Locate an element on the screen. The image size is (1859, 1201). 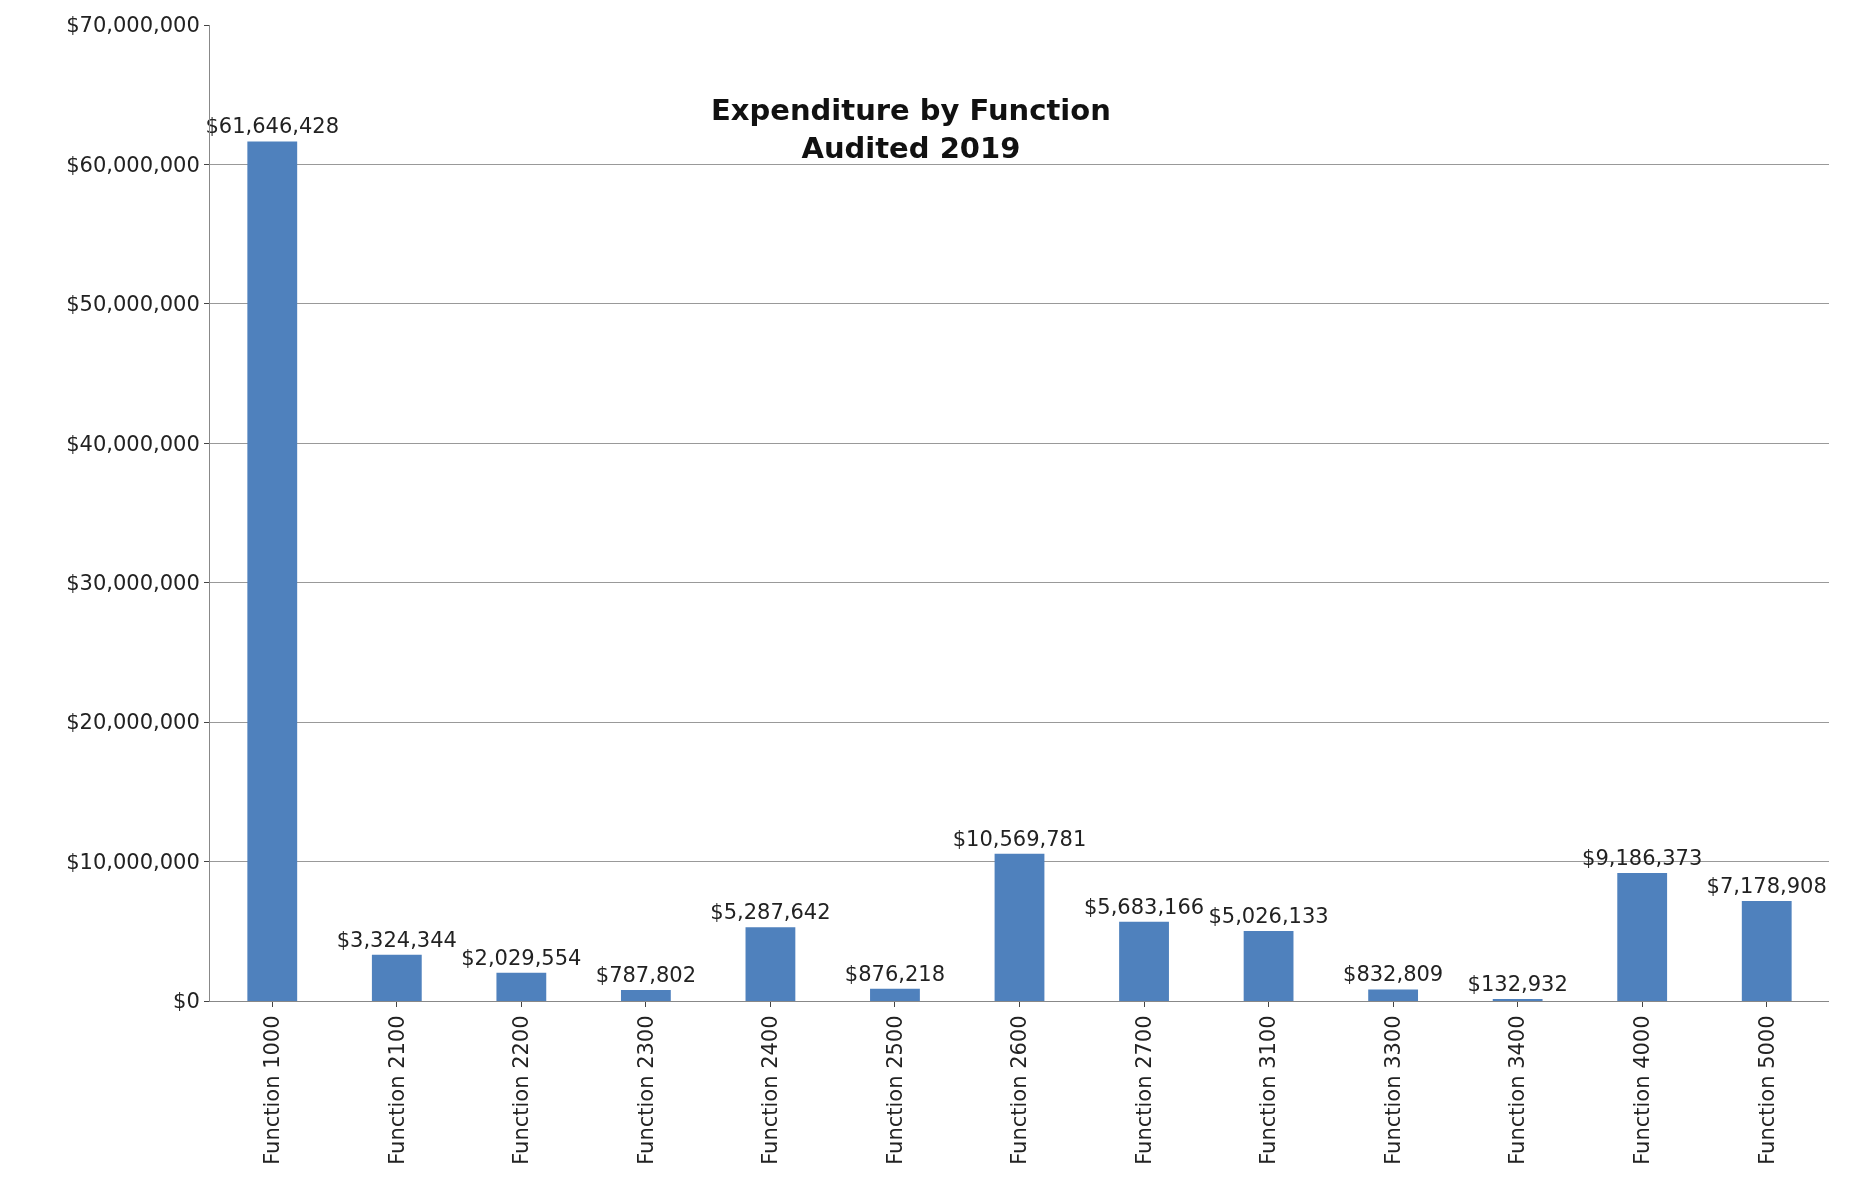
x-tick-label: Function 4000 is located at coordinates (1642, 1090).